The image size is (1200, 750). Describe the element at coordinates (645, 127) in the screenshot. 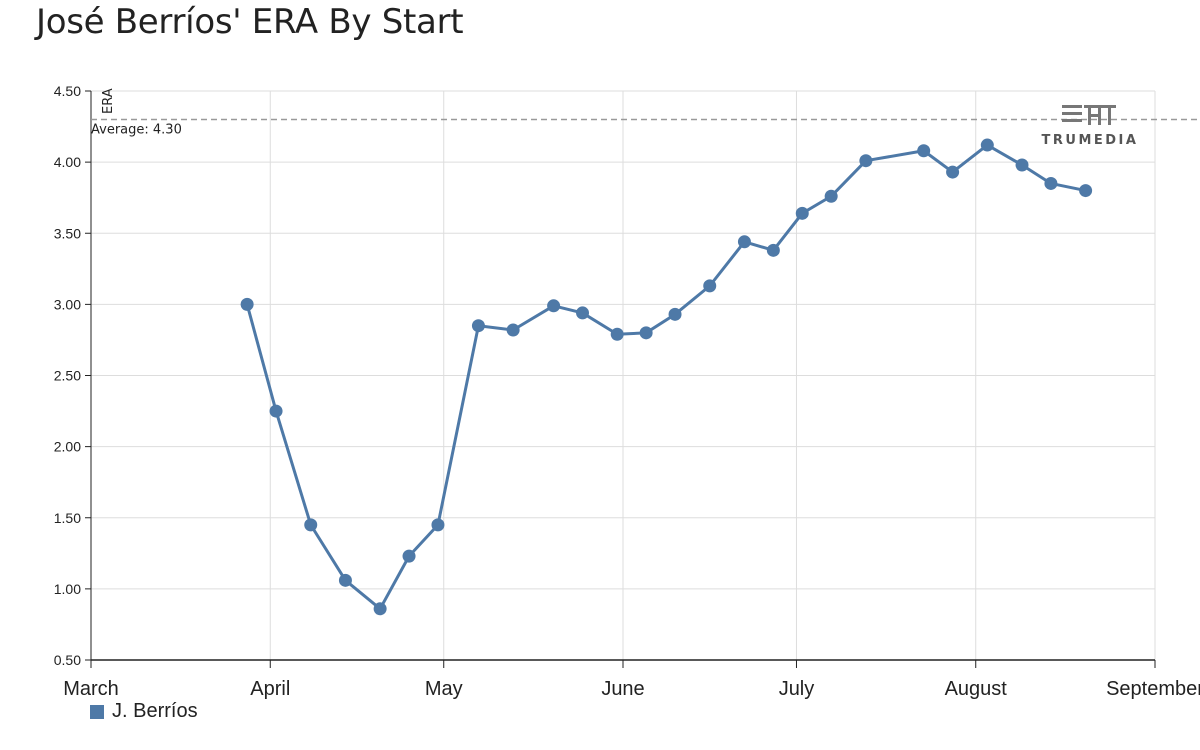

I see `average-line-group: Average: 4.30` at that location.